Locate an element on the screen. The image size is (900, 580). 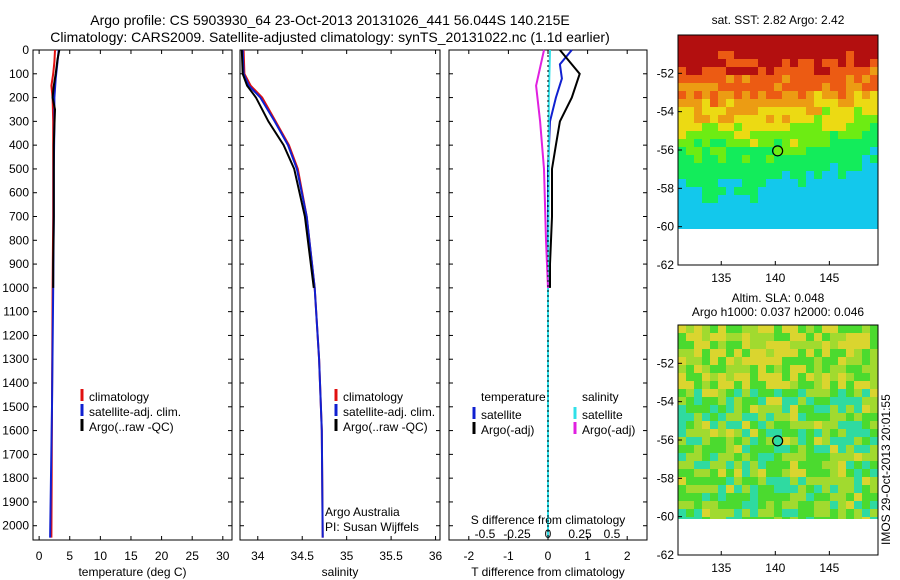
sla-map-argo-marker is located at coordinates (778, 441).